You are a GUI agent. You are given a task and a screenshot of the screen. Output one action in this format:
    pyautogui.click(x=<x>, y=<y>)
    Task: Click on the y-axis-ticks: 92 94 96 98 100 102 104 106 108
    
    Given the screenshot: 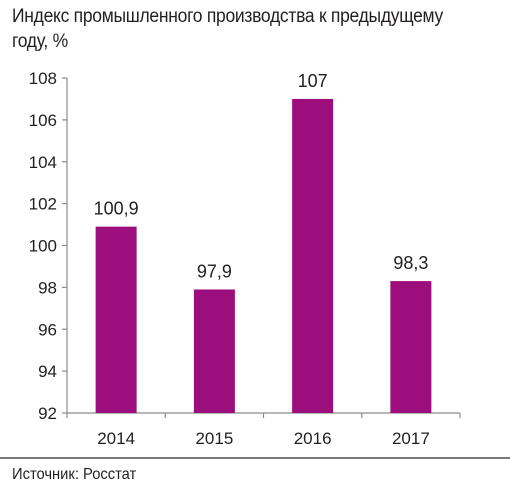 What is the action you would take?
    pyautogui.click(x=48, y=246)
    